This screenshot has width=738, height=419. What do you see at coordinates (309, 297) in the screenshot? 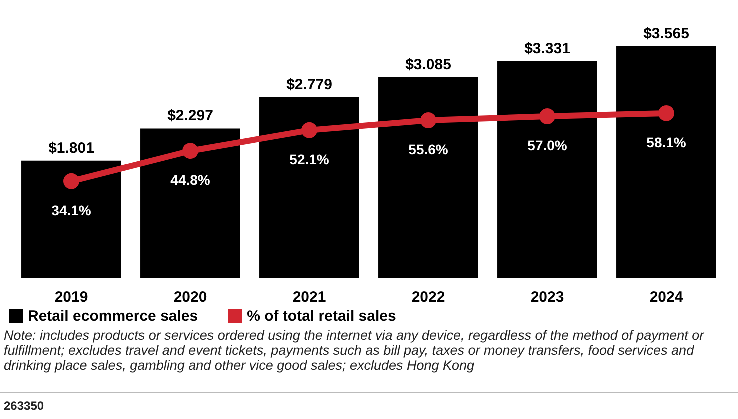
I see `x-tick-label: 2021` at bounding box center [309, 297].